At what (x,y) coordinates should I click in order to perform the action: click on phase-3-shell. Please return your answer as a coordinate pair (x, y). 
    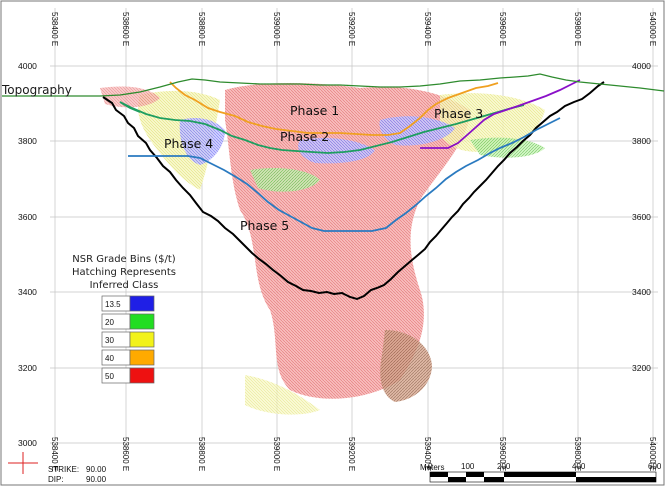
    Looking at the image, I should click on (500, 114).